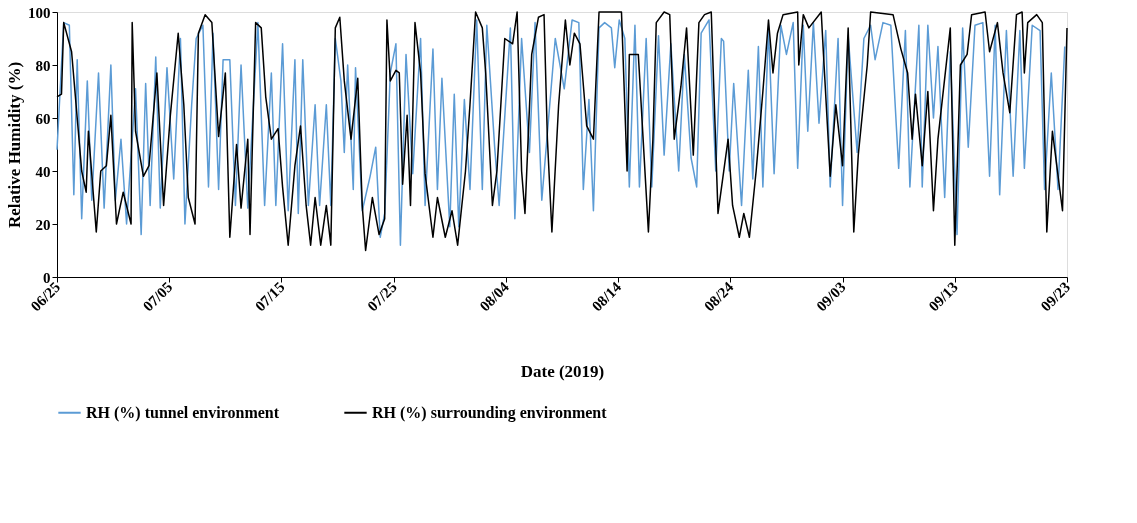 This screenshot has width=1137, height=523. Describe the element at coordinates (47, 277) in the screenshot. I see `y-tick-label: 0` at that location.